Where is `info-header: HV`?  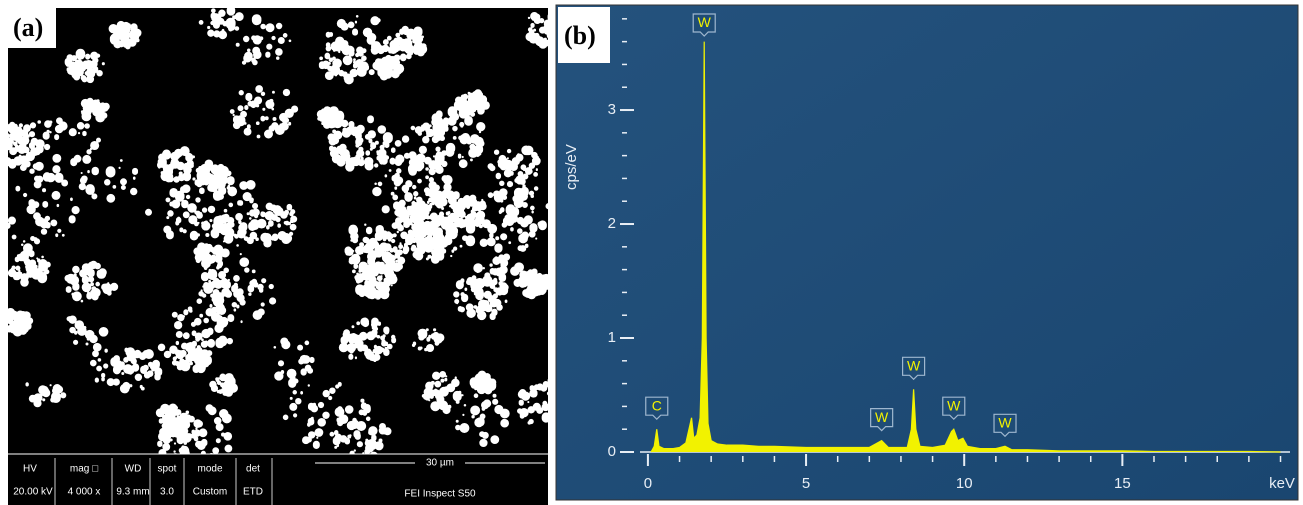
info-header: HV is located at coordinates (30, 469).